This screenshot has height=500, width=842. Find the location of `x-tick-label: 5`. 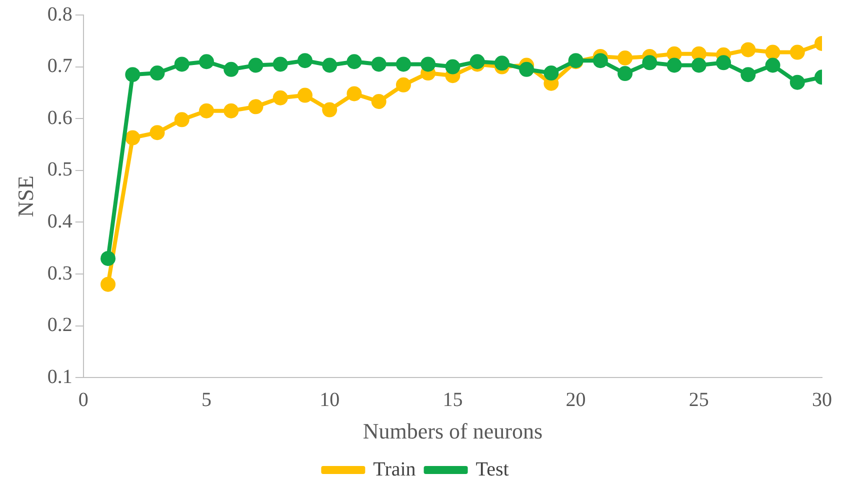

x-tick-label: 5 is located at coordinates (207, 399).